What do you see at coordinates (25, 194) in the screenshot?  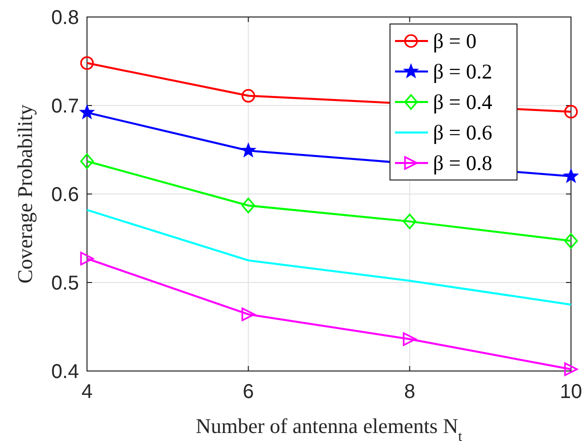 I see `y-axis-title: Coverage Probability` at bounding box center [25, 194].